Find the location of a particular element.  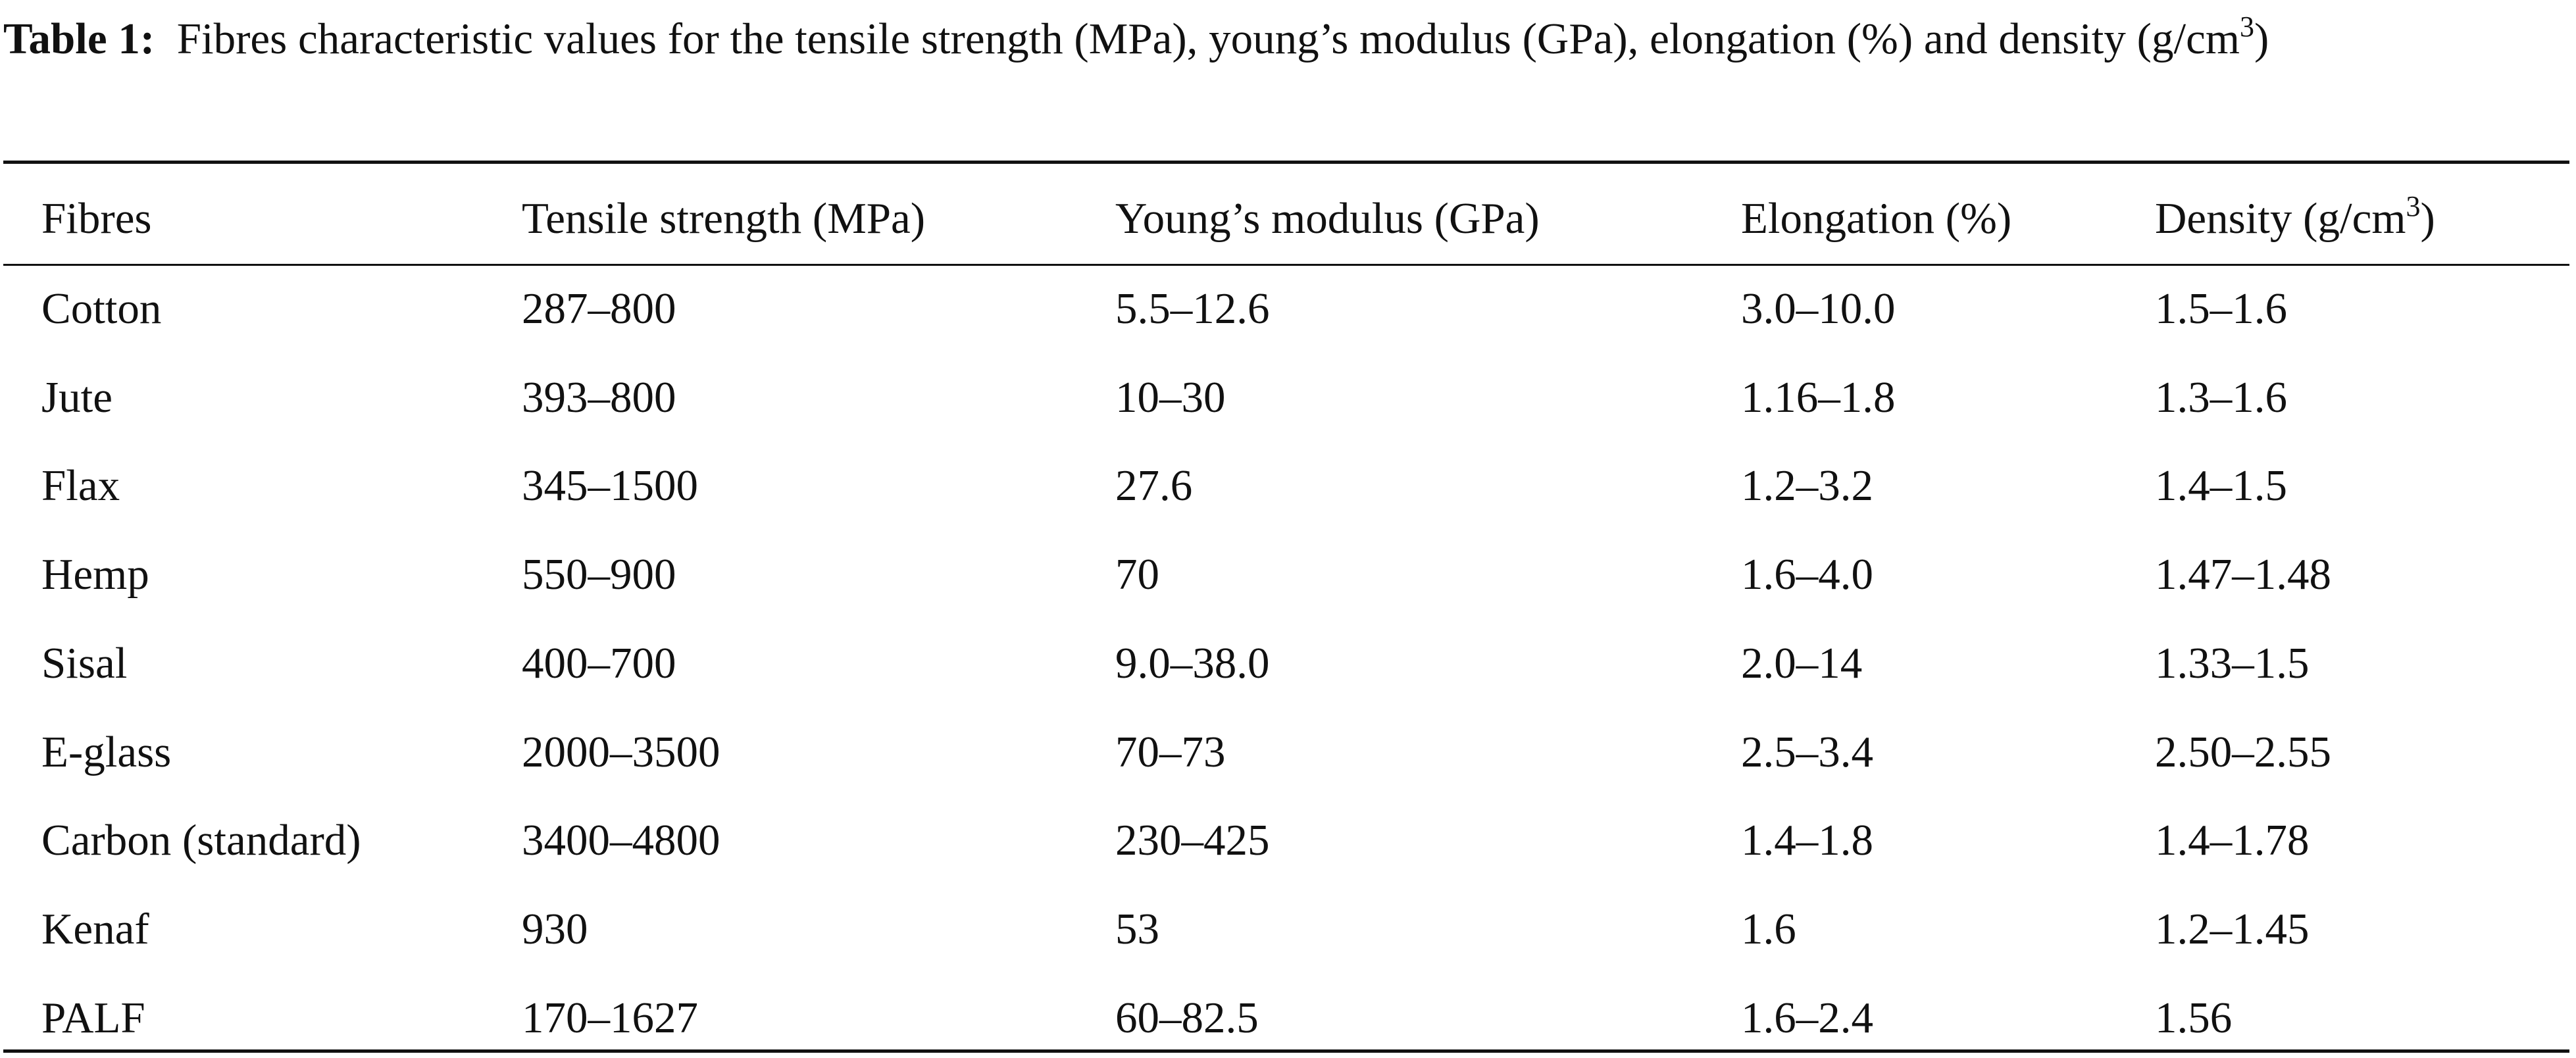

header-tensile-strength: Tensile strength (MPa) is located at coordinates (724, 218).